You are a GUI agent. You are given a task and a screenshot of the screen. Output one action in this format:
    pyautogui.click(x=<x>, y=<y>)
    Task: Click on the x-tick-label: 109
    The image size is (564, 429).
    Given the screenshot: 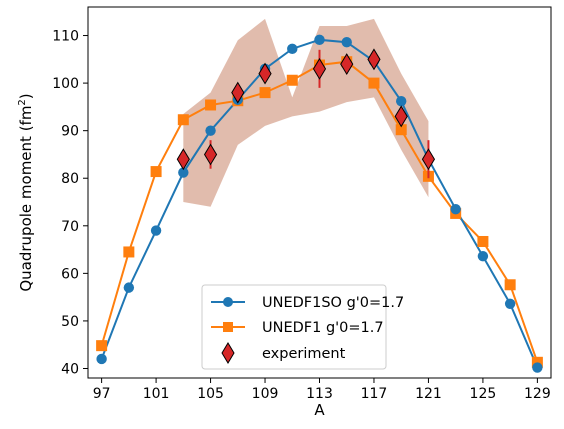 What is the action you would take?
    pyautogui.click(x=265, y=394)
    